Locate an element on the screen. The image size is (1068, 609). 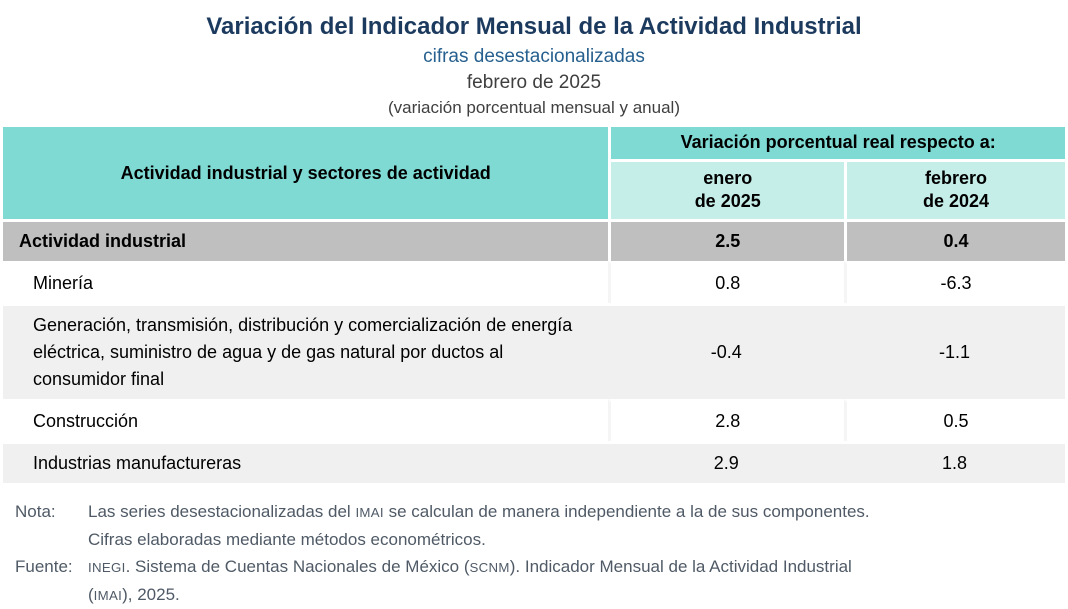
source-label: Fuente: is located at coordinates (44, 566).